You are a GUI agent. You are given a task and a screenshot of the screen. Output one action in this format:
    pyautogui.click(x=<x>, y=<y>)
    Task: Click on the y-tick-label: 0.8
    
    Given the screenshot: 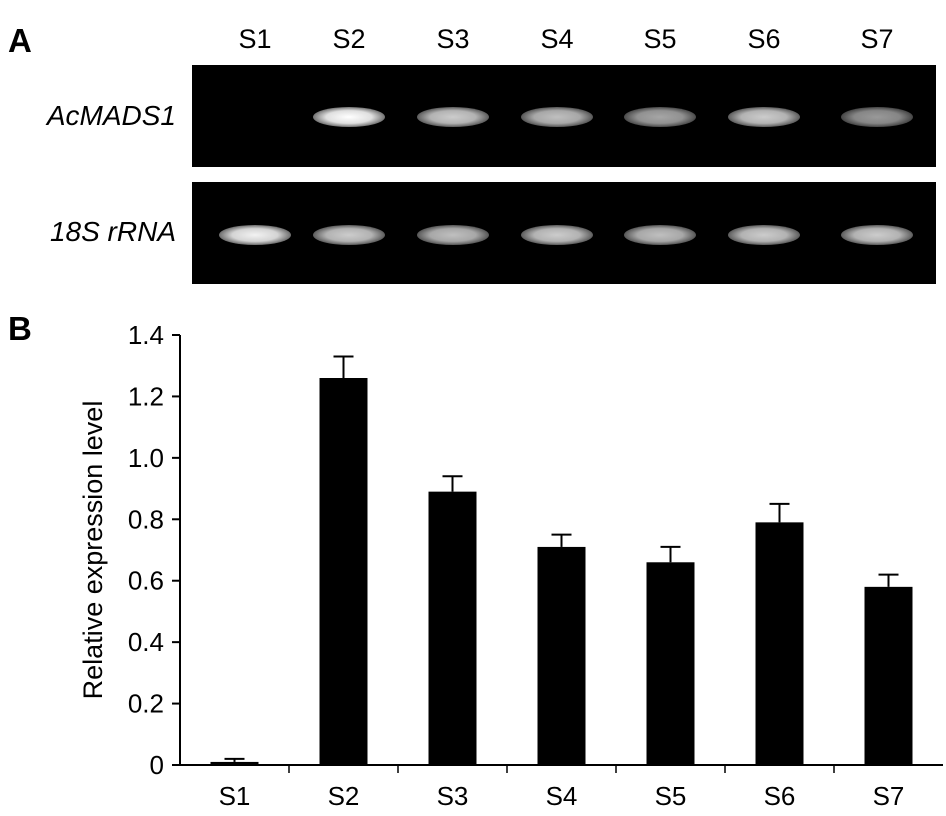 What is the action you would take?
    pyautogui.click(x=146, y=519)
    